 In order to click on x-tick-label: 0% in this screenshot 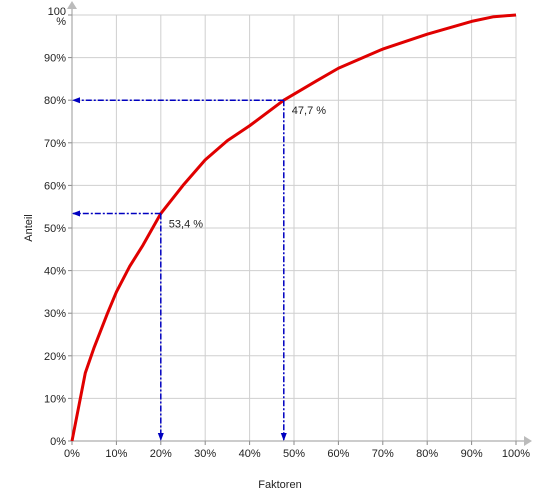, I will do `click(72, 454)`.